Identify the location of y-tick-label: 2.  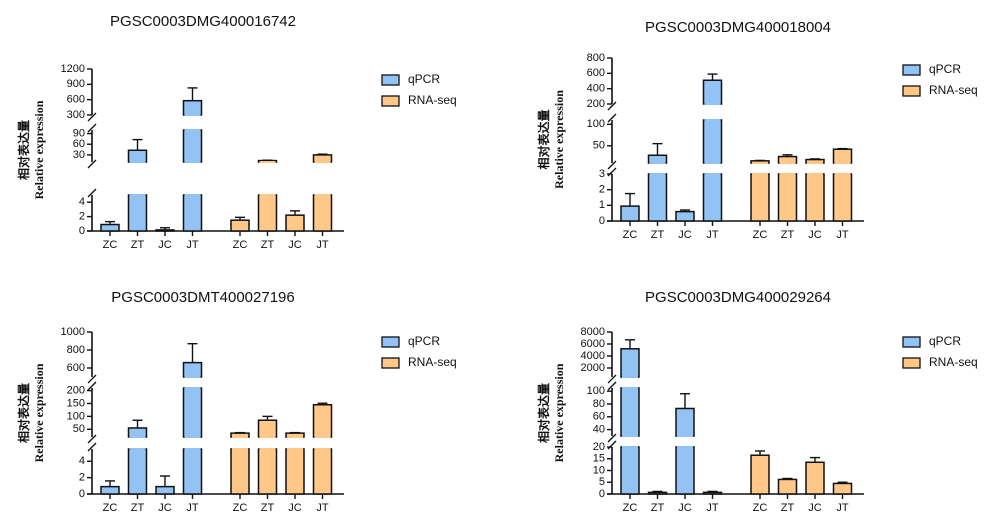
(82, 217).